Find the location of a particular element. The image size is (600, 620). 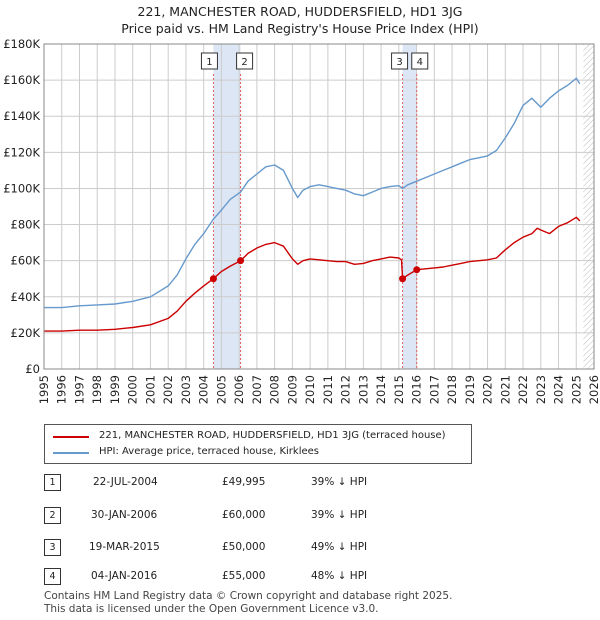

x-tick-label: 2000 is located at coordinates (133, 389).